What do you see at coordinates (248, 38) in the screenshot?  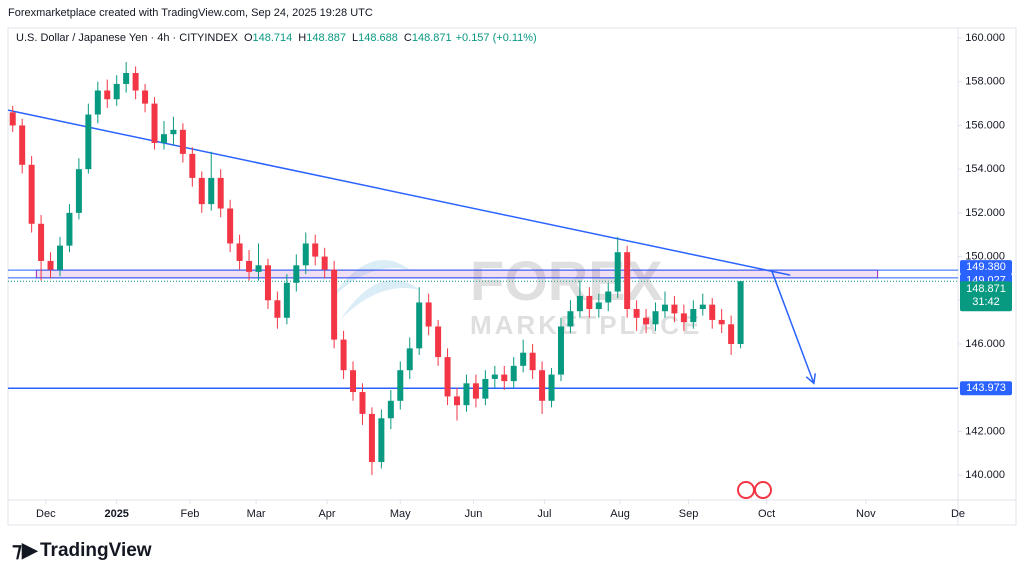 I see `ohlc-key: O` at bounding box center [248, 38].